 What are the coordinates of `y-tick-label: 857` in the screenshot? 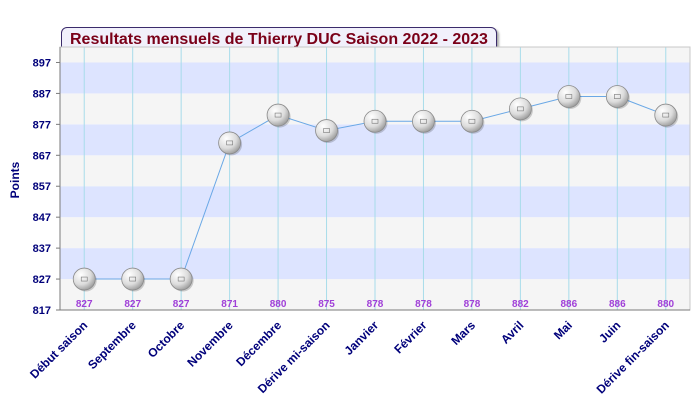 It's located at (42, 187).